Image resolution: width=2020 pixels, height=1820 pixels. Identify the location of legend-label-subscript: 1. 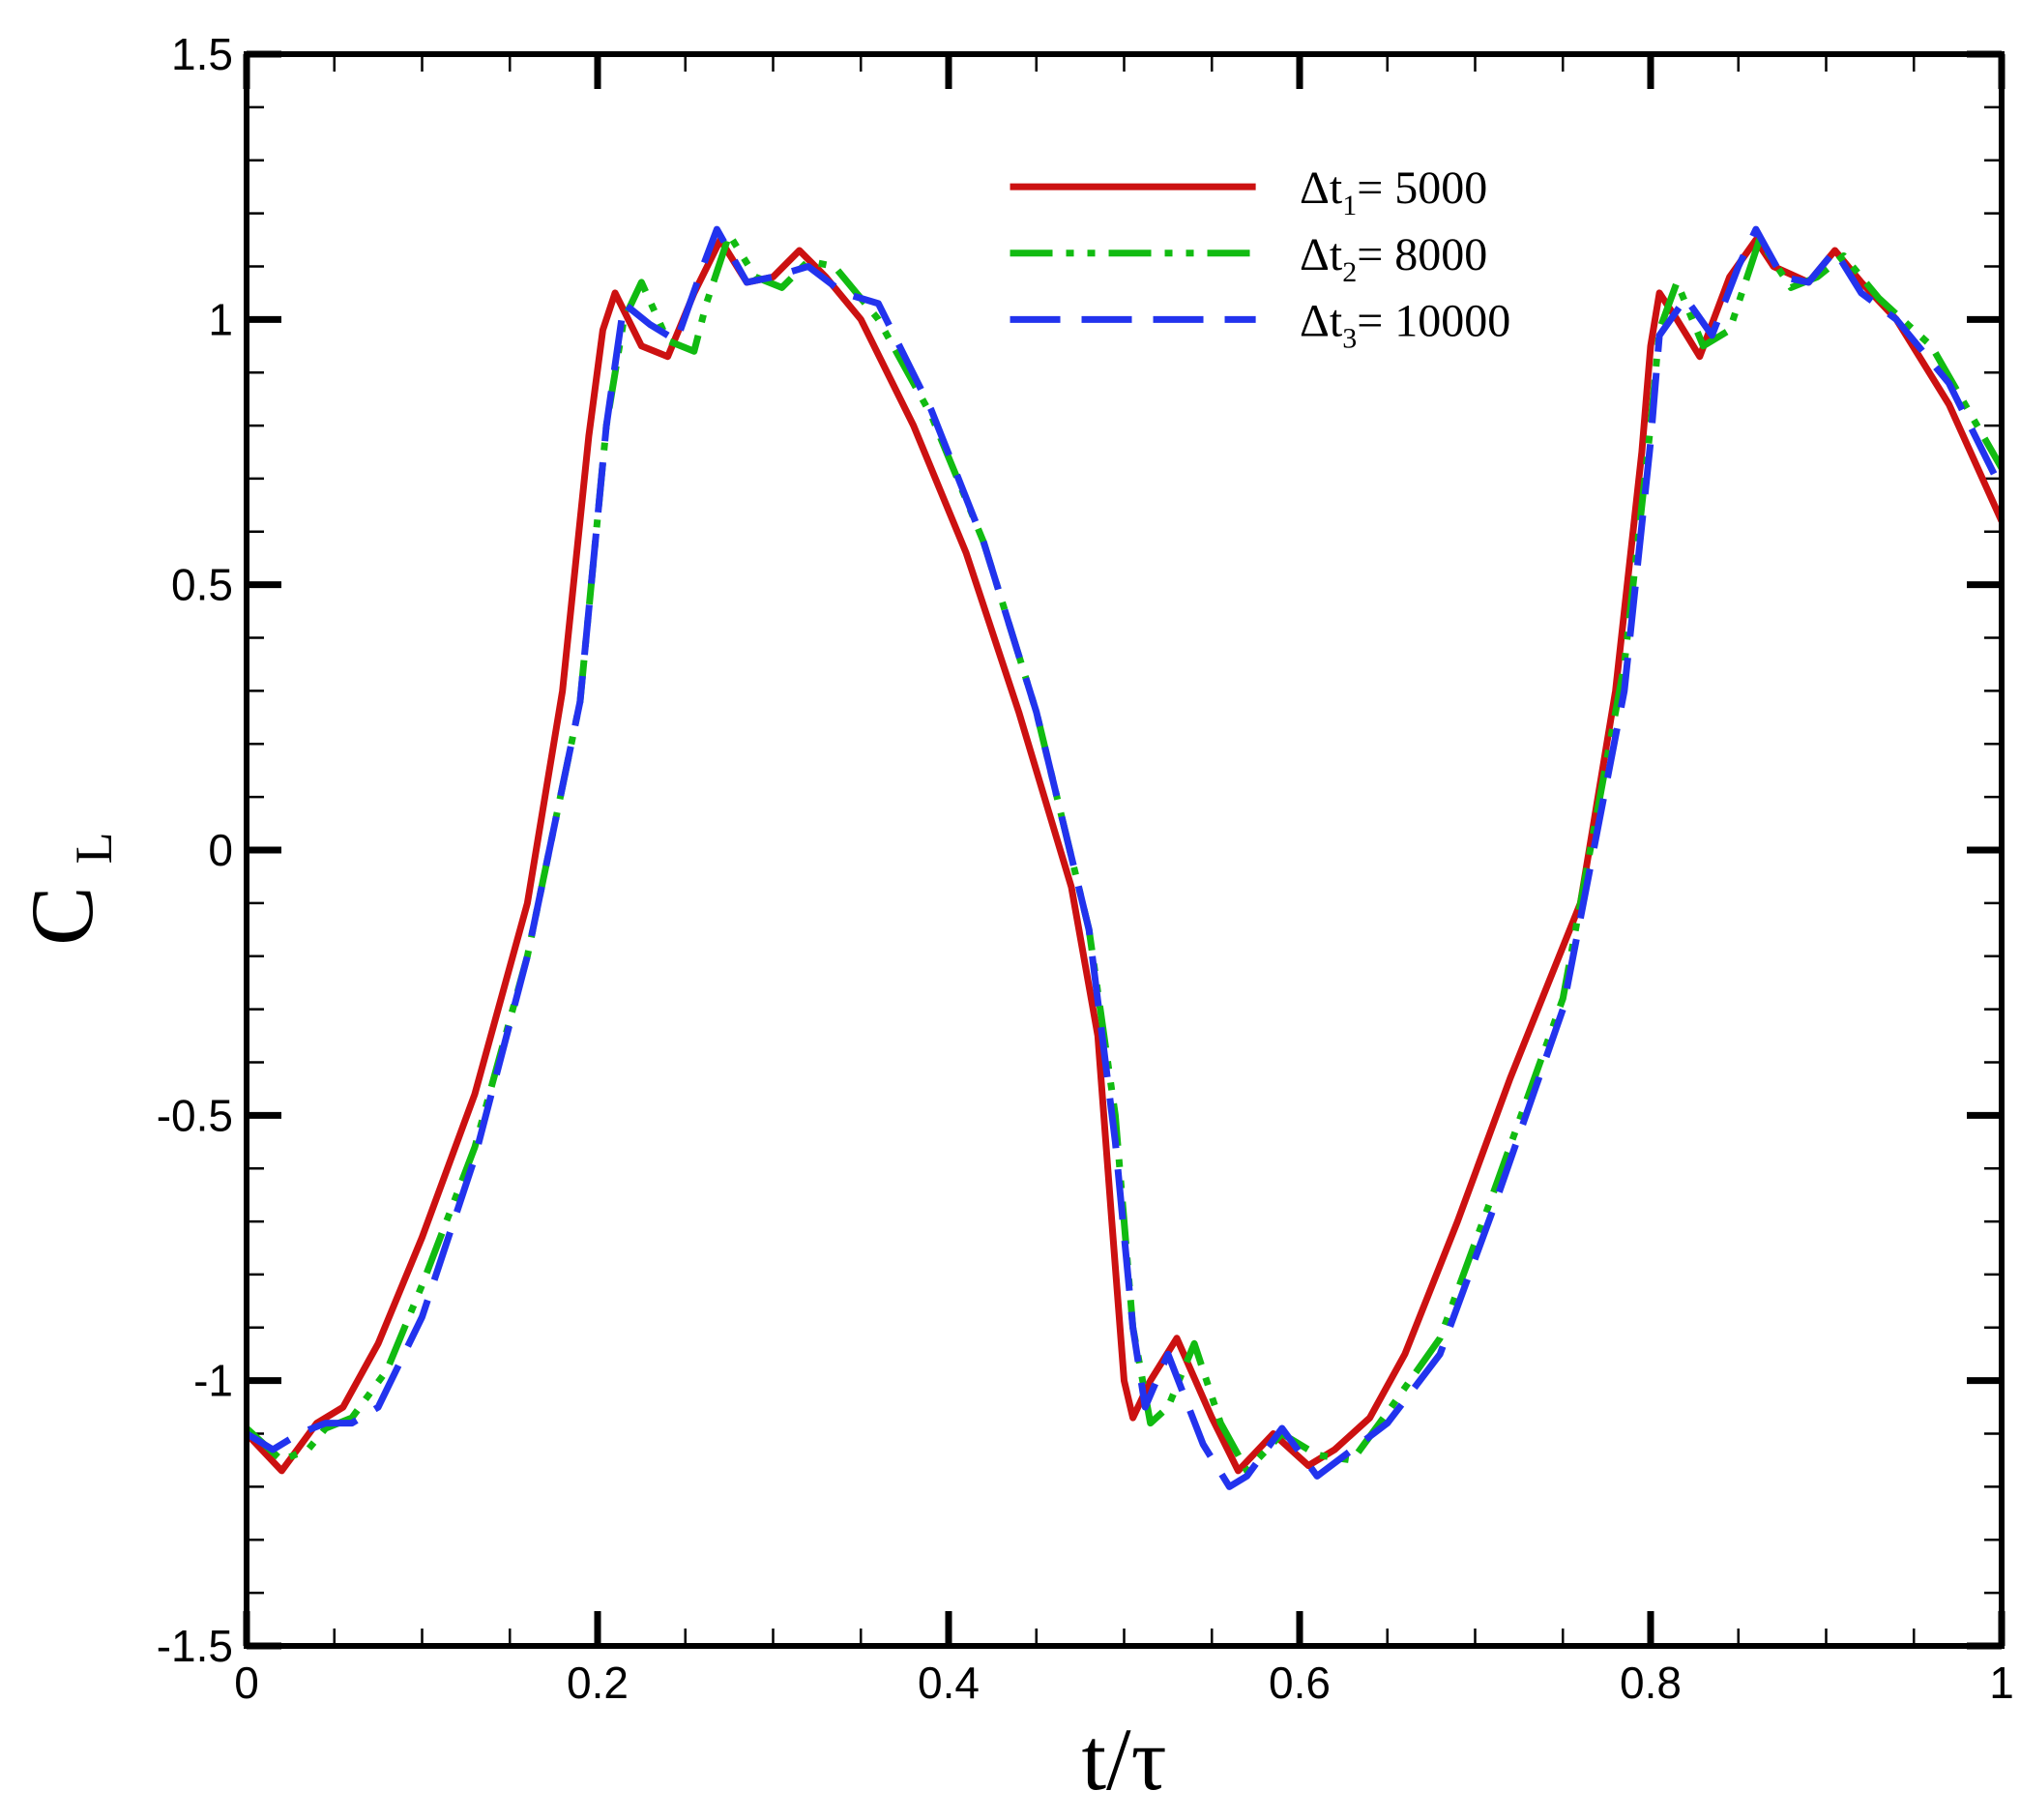
(1349, 206).